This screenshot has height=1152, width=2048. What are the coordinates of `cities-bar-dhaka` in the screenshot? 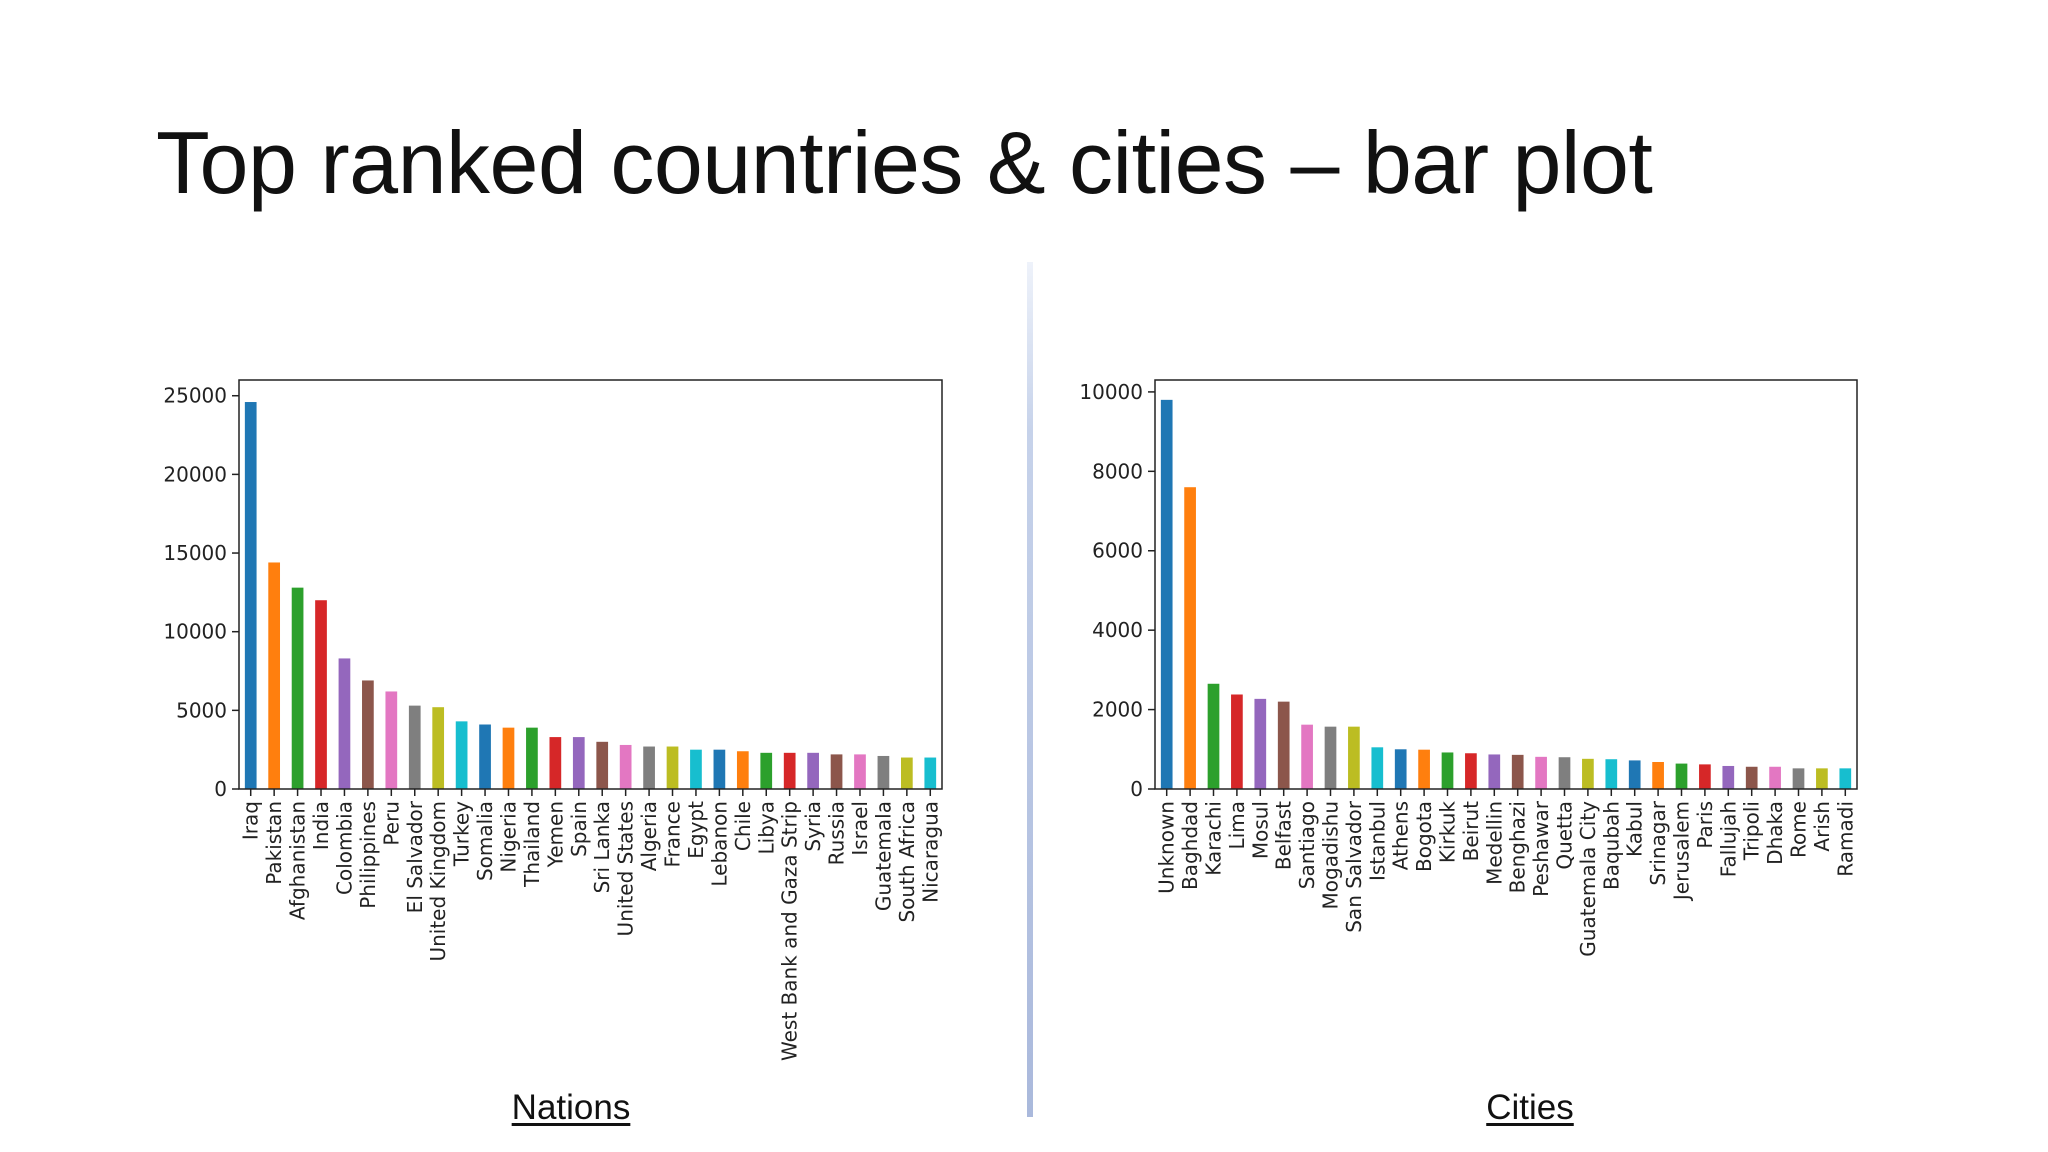 It's located at (1775, 777).